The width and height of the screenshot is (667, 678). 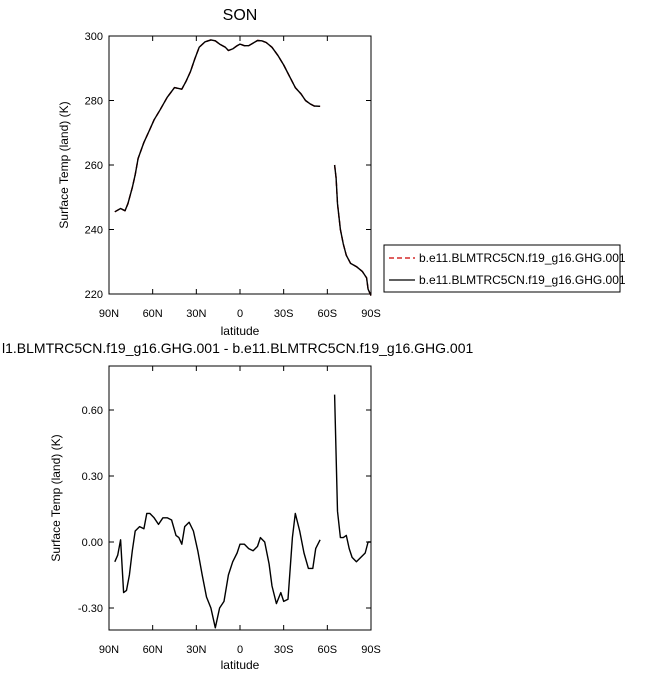 What do you see at coordinates (352, 478) in the screenshot?
I see `series-1-segment-2-line` at bounding box center [352, 478].